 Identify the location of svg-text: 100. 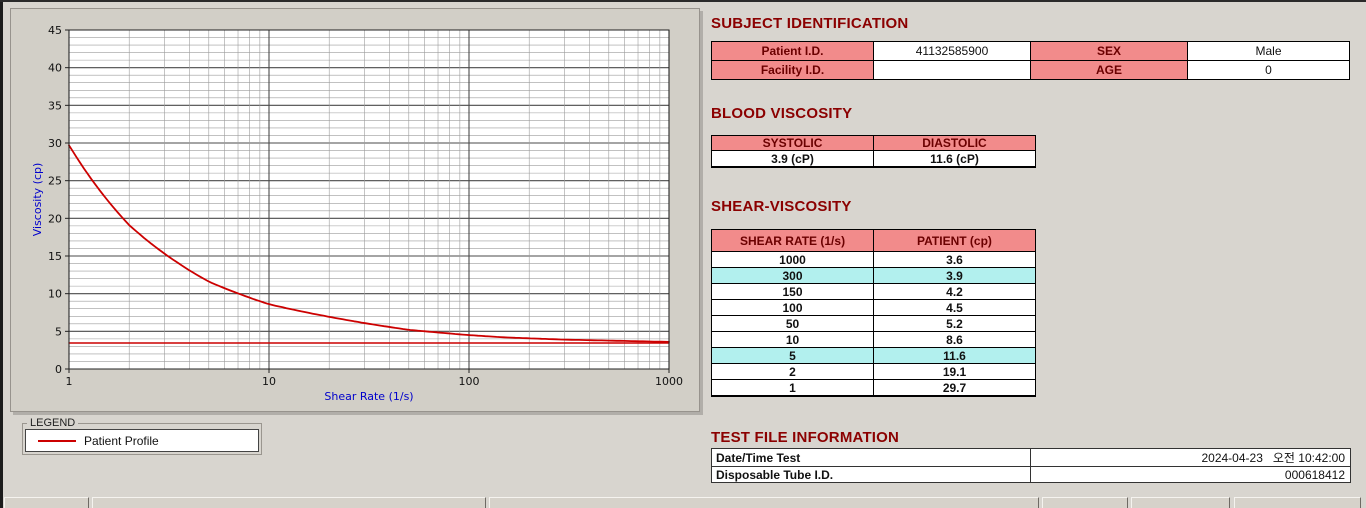
(469, 381).